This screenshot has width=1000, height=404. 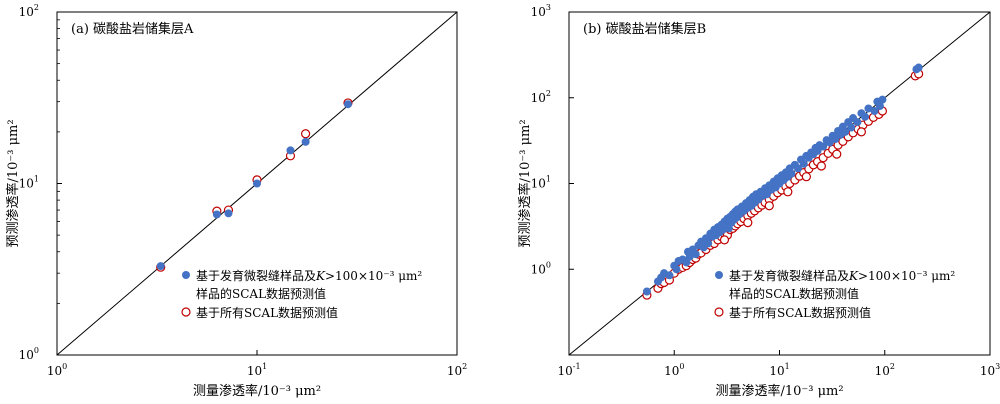 What do you see at coordinates (568, 370) in the screenshot?
I see `panel-b-x-tick-label: 10⁻¹` at bounding box center [568, 370].